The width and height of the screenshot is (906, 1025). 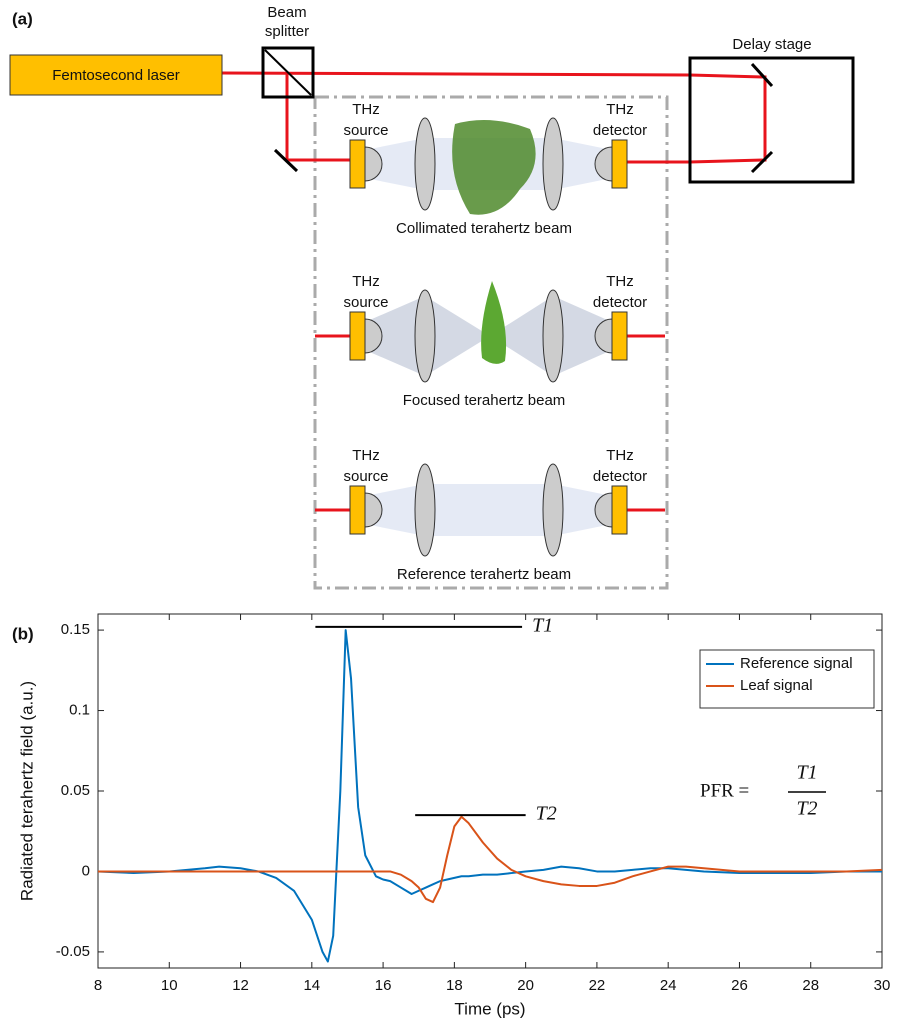 I want to click on formula-lhs: PFR =, so click(x=724, y=790).